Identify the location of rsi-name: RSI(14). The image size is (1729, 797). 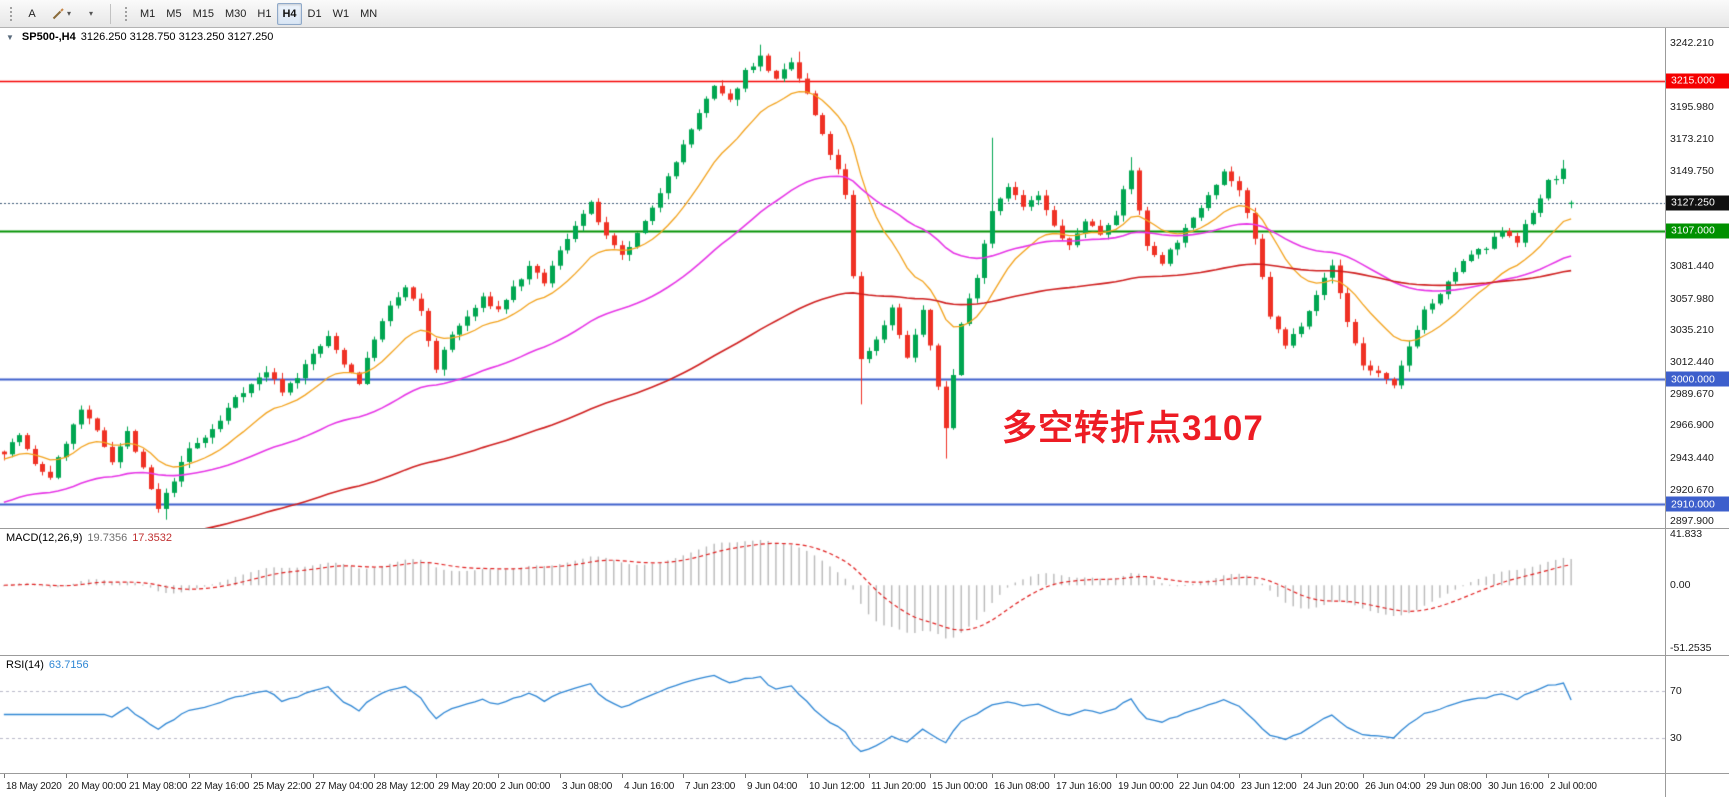
(25, 665).